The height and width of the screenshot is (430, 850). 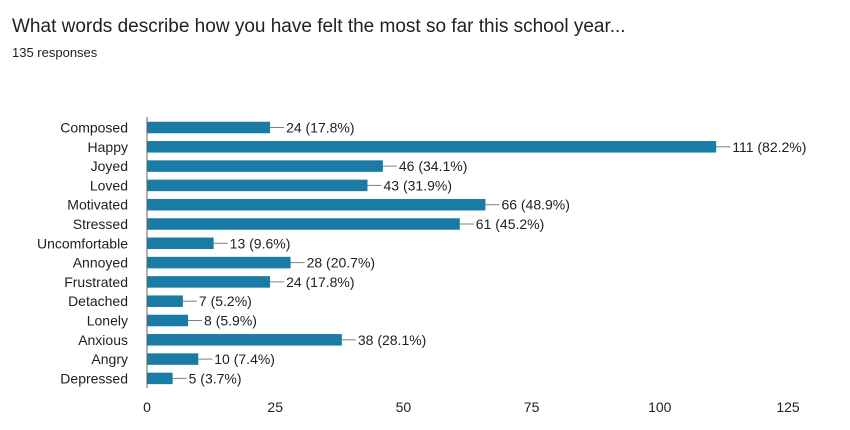 What do you see at coordinates (100, 263) in the screenshot?
I see `category-label: Annoyed` at bounding box center [100, 263].